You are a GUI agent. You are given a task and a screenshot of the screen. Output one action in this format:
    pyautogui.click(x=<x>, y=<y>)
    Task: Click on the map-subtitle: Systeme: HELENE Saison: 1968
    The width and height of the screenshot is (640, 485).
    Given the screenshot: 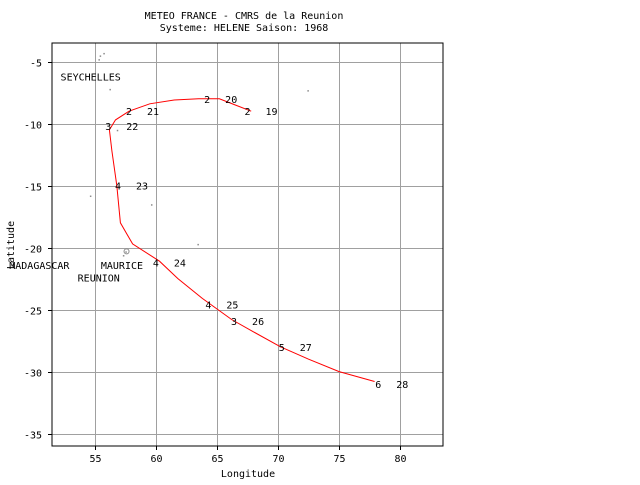 What is the action you would take?
    pyautogui.click(x=244, y=28)
    